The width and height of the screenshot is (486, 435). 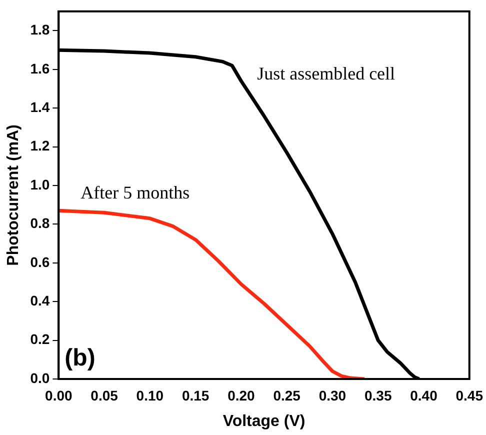 What do you see at coordinates (40, 146) in the screenshot?
I see `y-tick-label: 1.2` at bounding box center [40, 146].